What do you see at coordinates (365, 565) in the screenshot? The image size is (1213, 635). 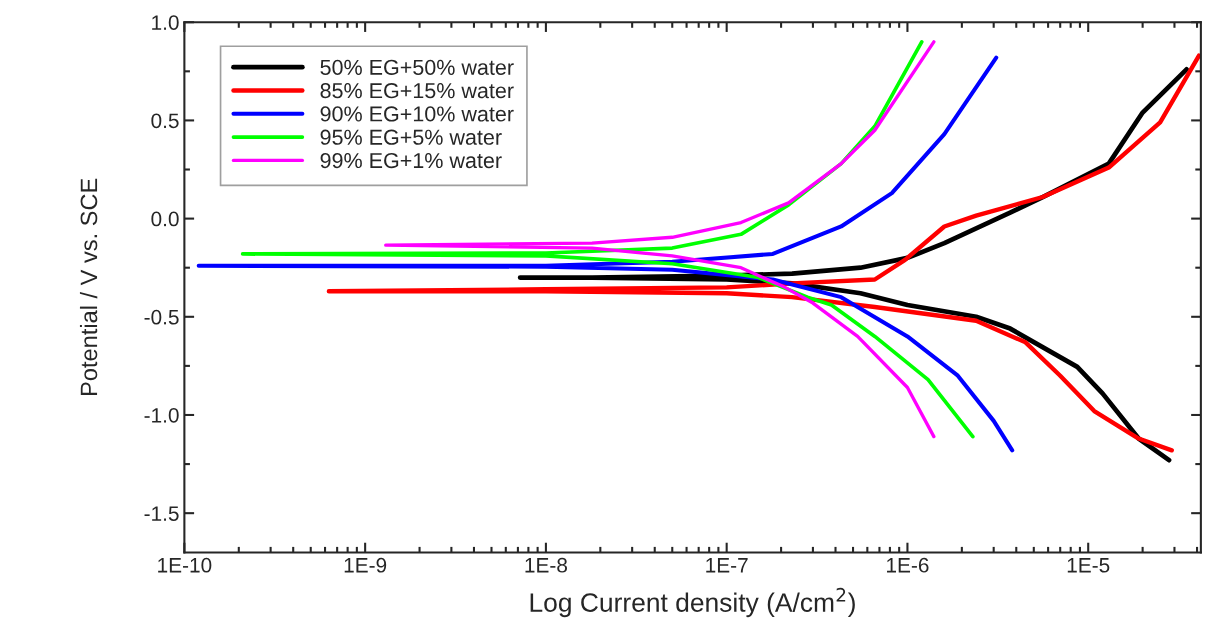 I see `x-tick-label: 1E-9` at bounding box center [365, 565].